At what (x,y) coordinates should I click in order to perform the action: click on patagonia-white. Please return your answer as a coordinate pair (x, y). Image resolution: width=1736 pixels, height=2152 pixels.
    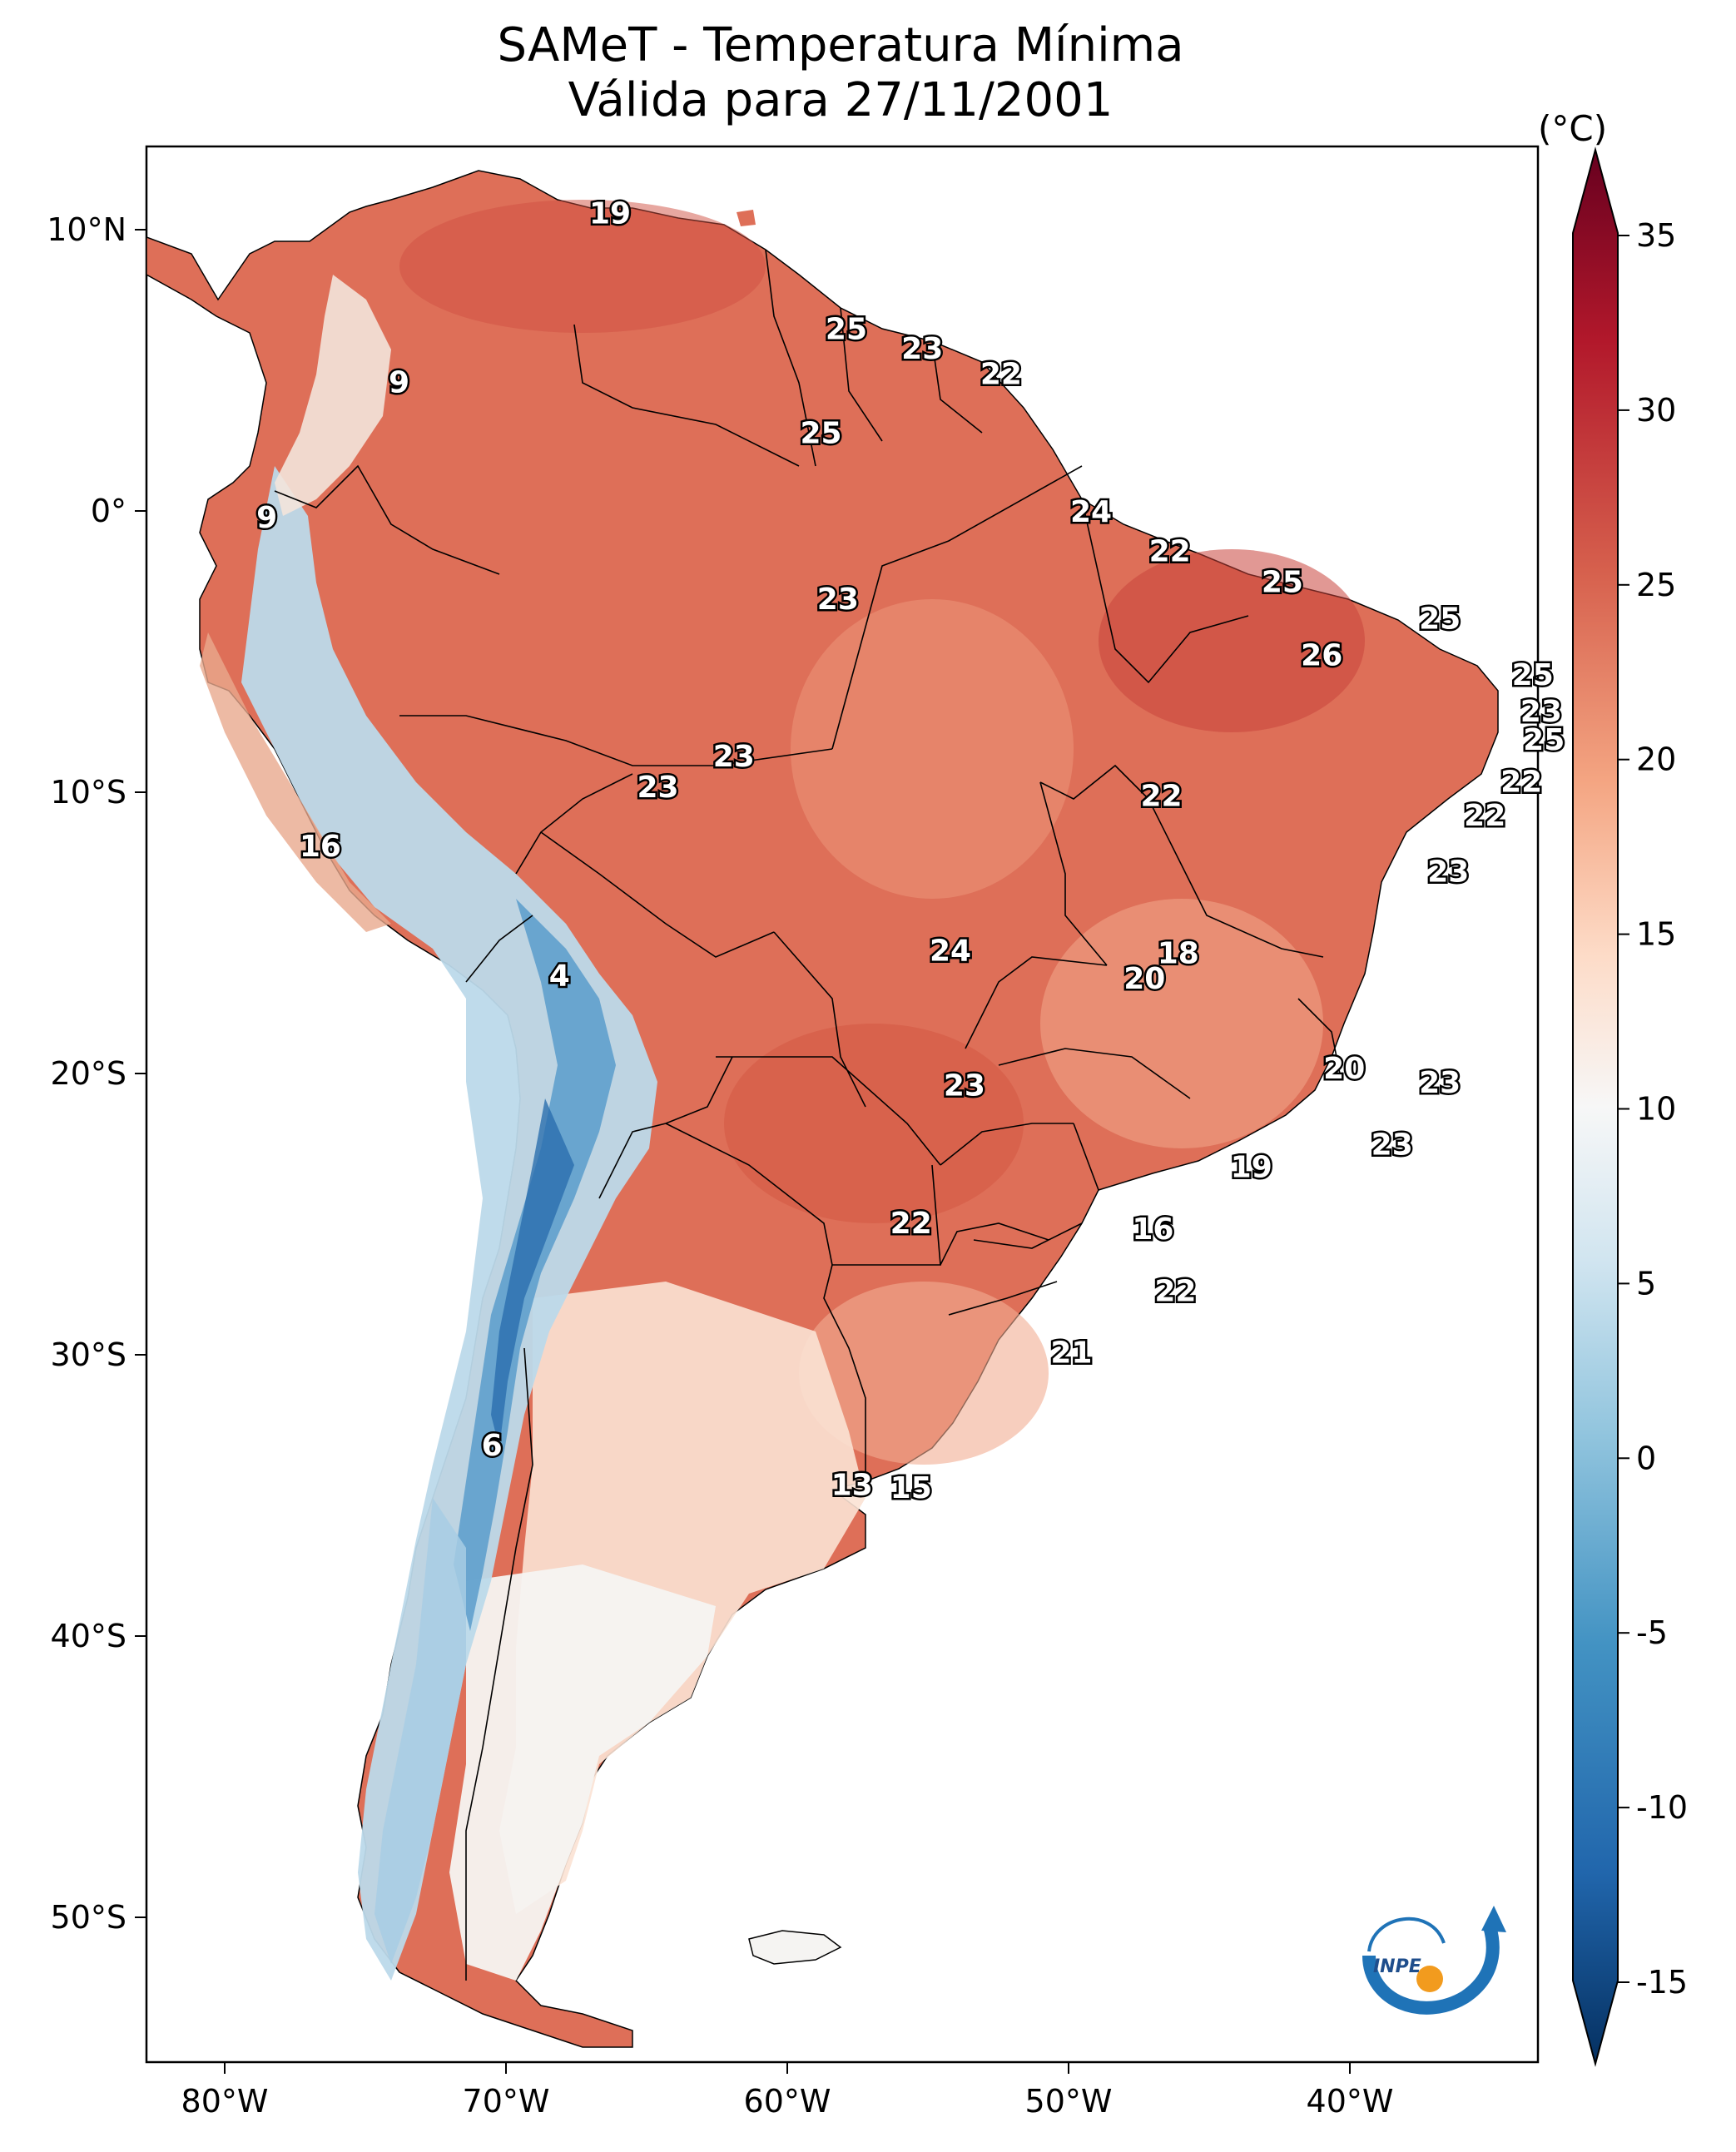
    Looking at the image, I should click on (583, 1772).